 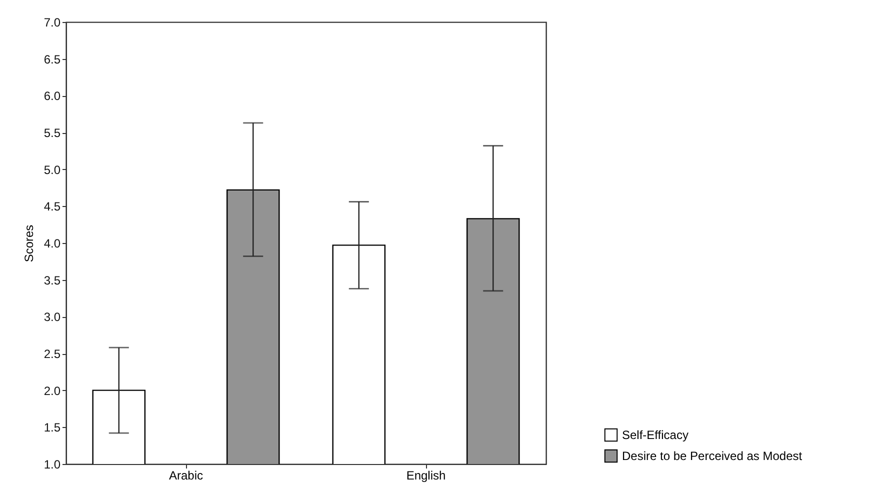 What do you see at coordinates (29, 243) in the screenshot?
I see `y-axis-title: Scores` at bounding box center [29, 243].